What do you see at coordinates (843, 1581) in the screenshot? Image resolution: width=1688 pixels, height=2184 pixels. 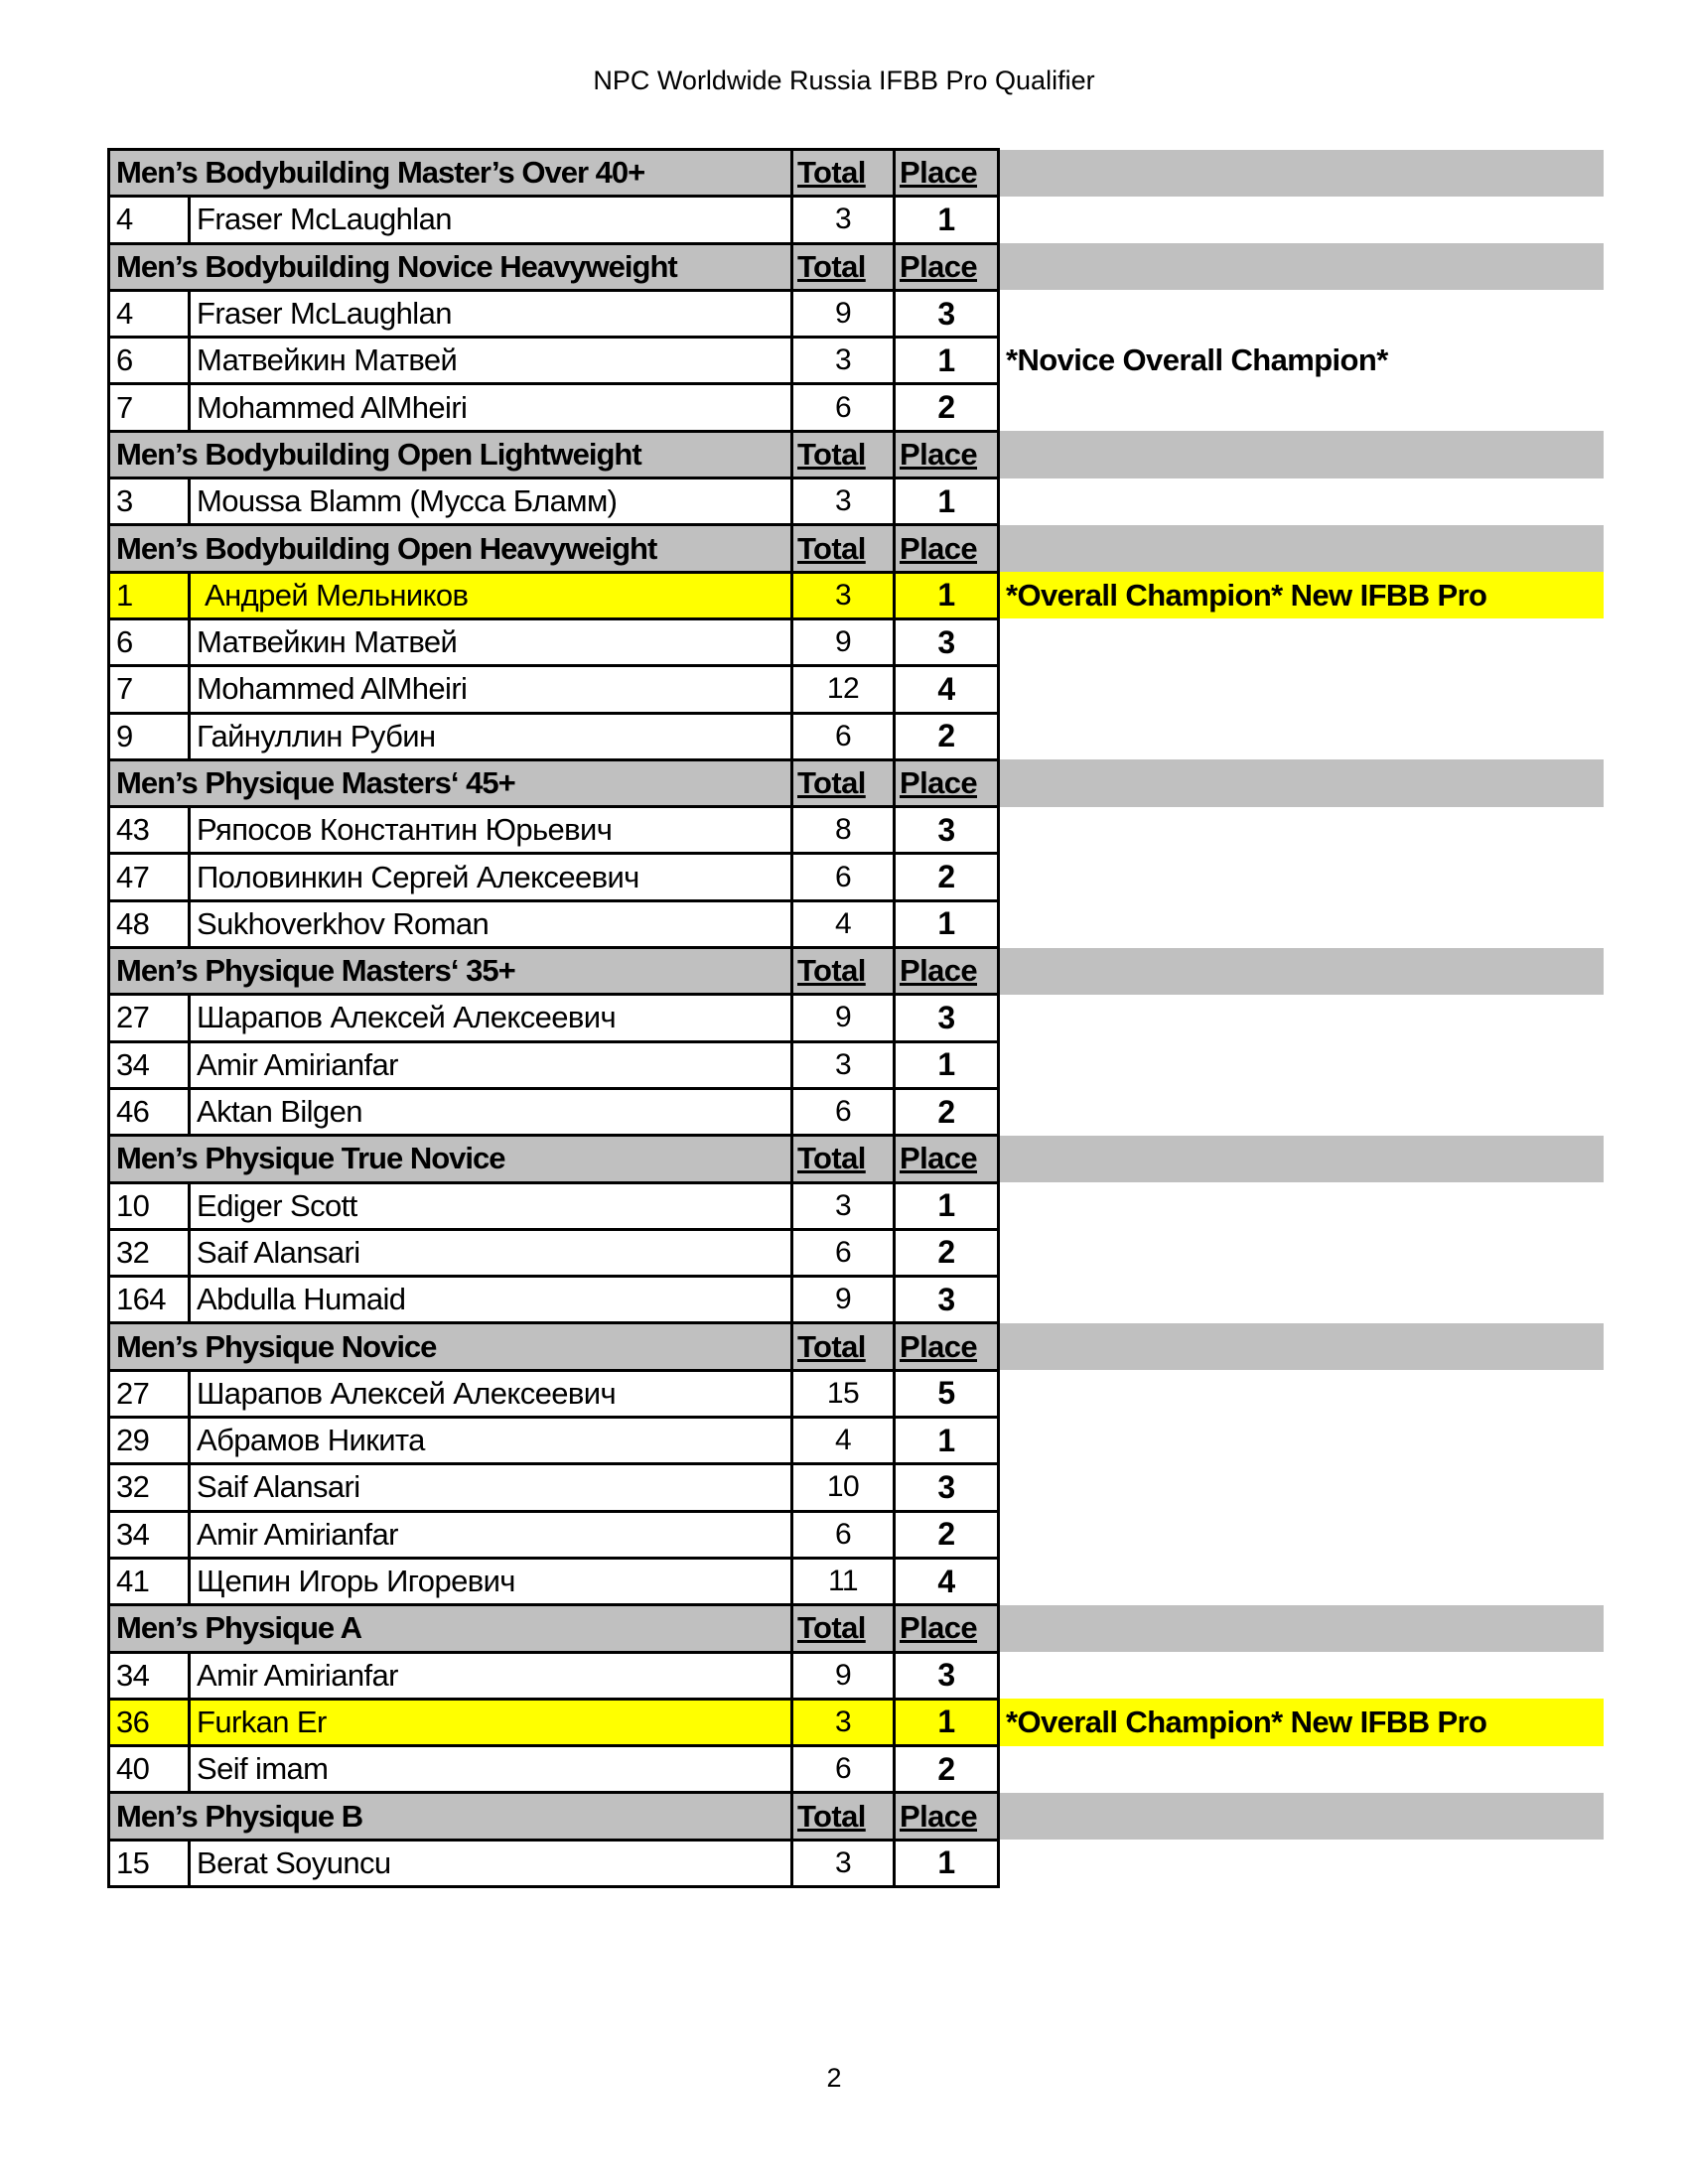 I see `total-score: 11` at bounding box center [843, 1581].